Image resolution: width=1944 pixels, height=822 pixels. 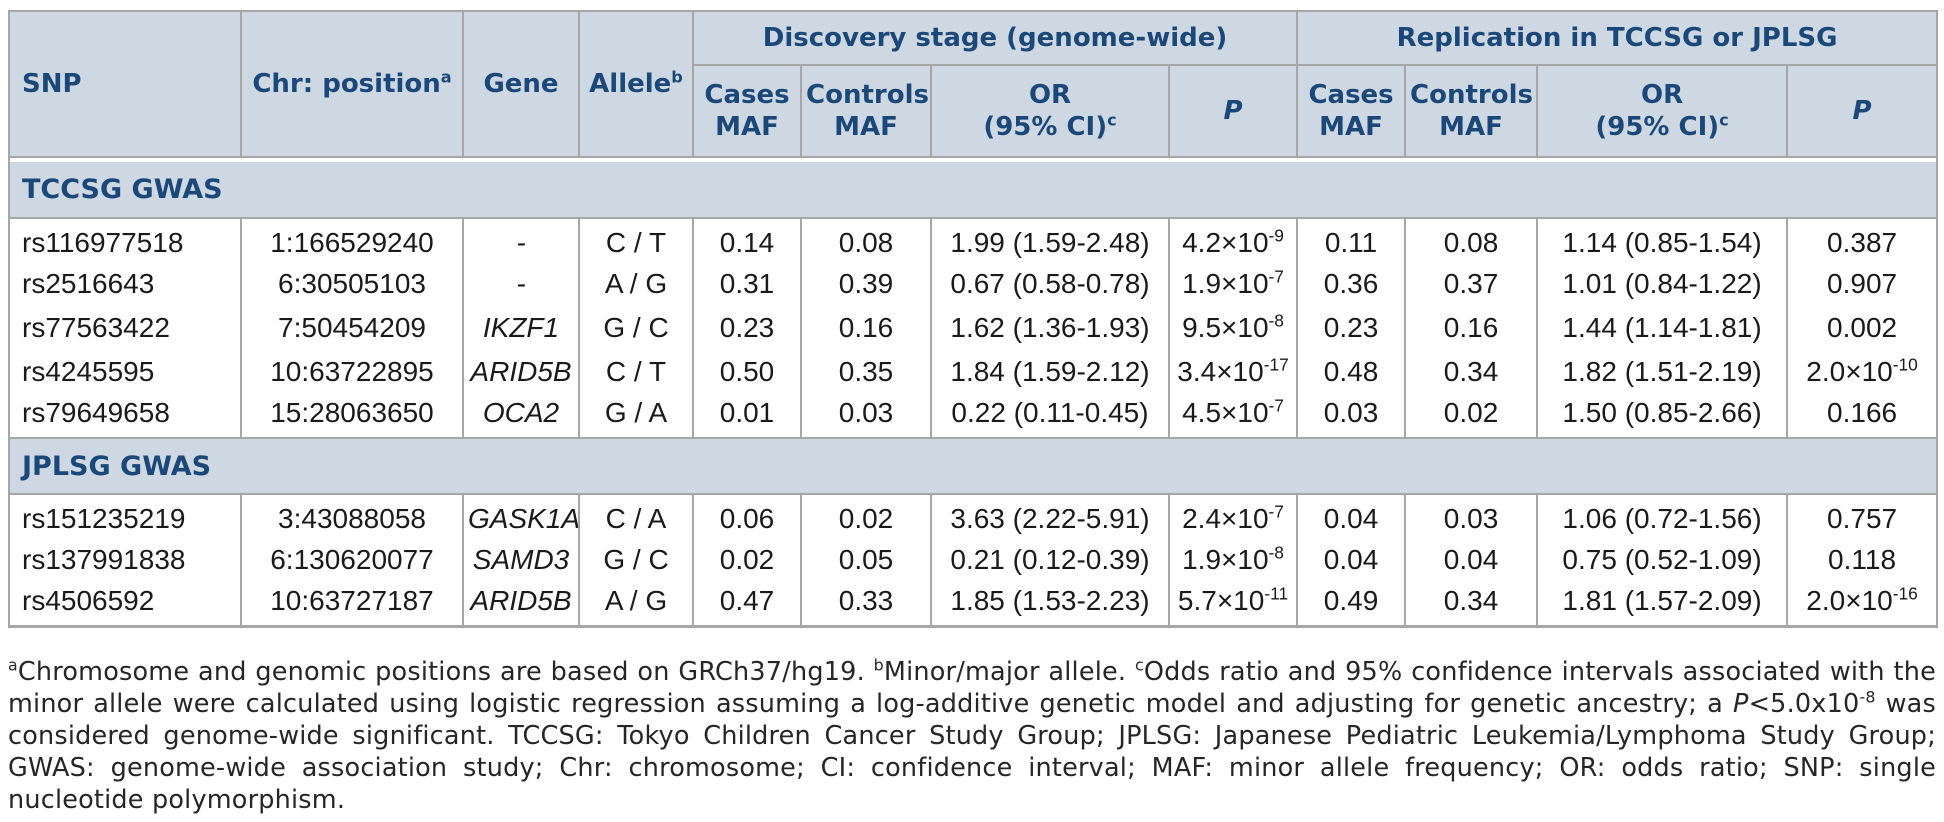 I want to click on discovery-cases-maf-cell: 0.06, so click(x=747, y=516).